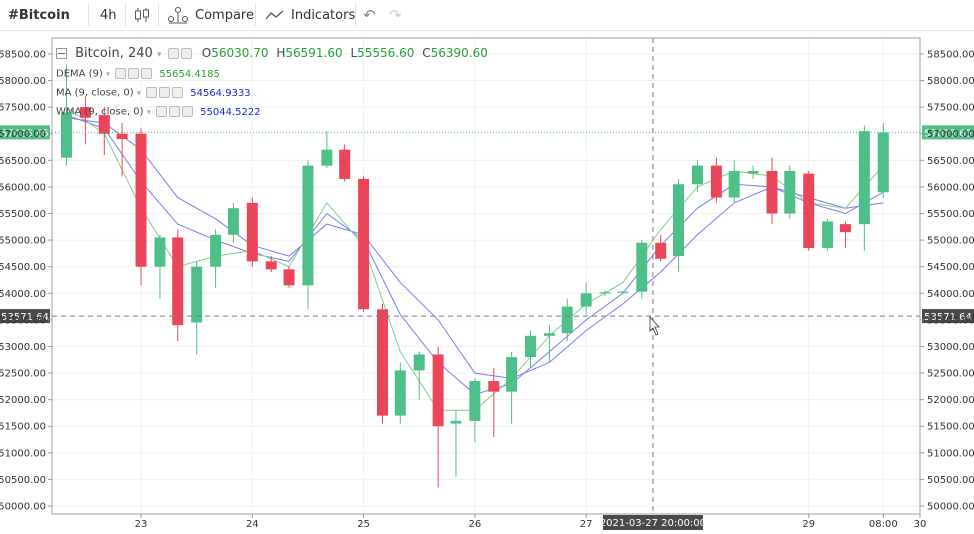 The width and height of the screenshot is (974, 534). I want to click on low-value: 55556.60, so click(386, 53).